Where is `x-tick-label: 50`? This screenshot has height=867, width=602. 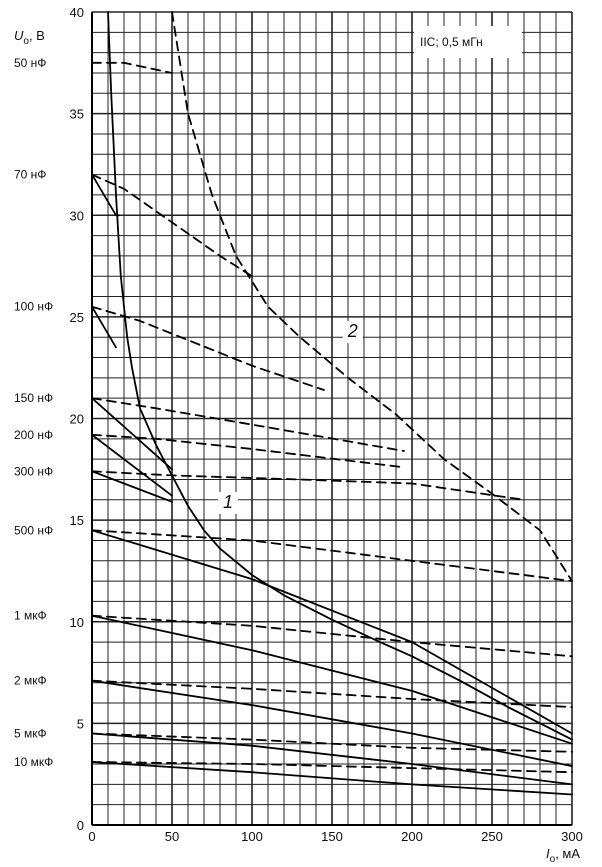
x-tick-label: 50 is located at coordinates (172, 836).